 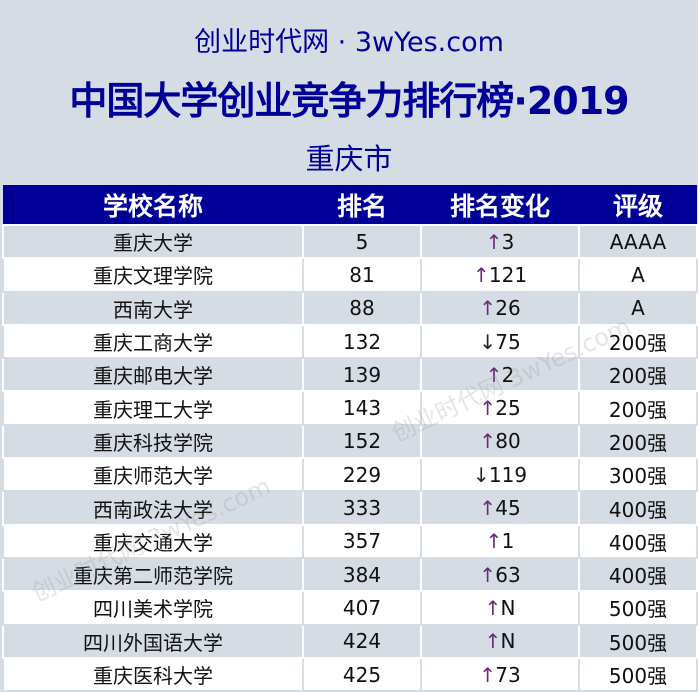 What do you see at coordinates (153, 608) in the screenshot?
I see `school-name: 四川美术学院` at bounding box center [153, 608].